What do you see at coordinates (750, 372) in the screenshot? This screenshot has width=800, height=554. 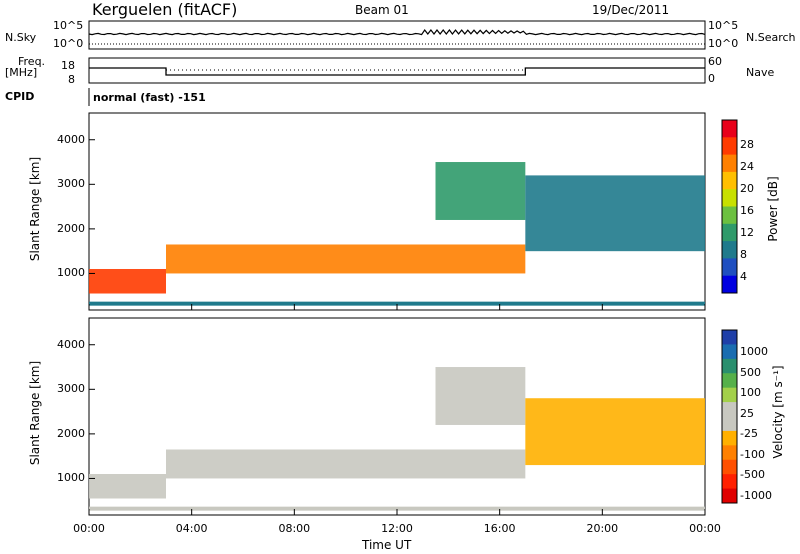 I see `velocity-tick-label: 500` at bounding box center [750, 372].